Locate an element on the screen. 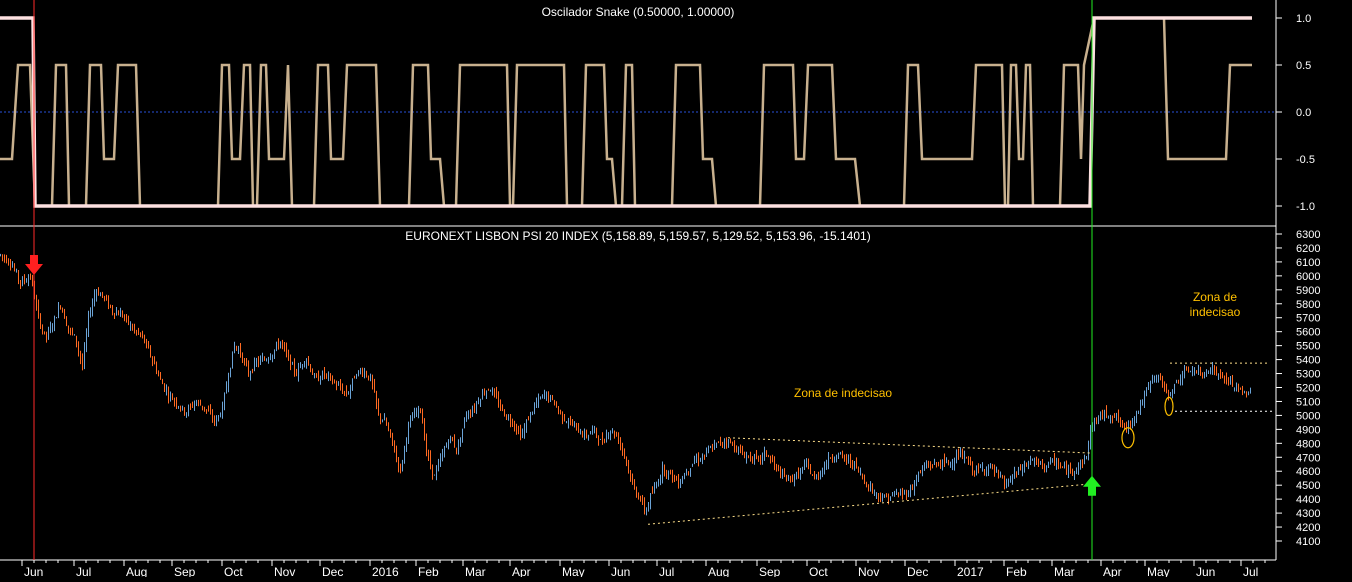 This screenshot has height=582, width=1352. price-y-tick-label: 4300 is located at coordinates (1308, 514).